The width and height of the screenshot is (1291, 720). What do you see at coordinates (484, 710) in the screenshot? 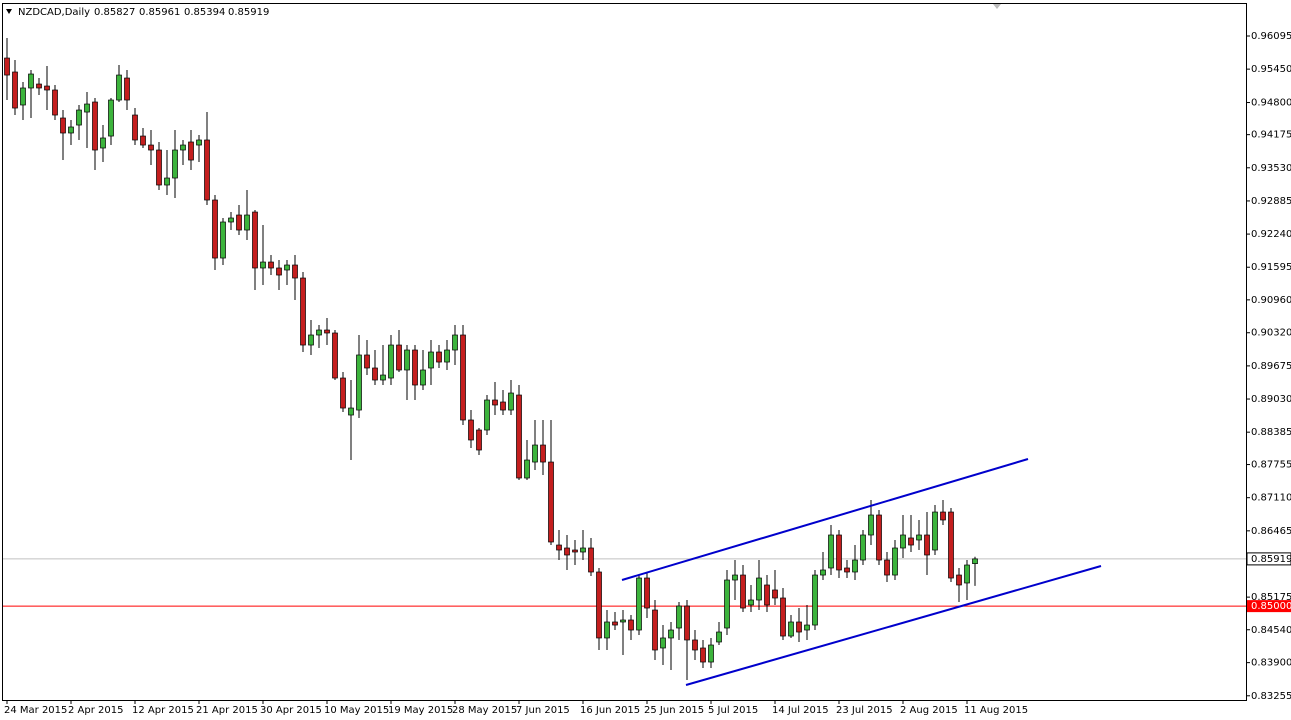
I see `x-tick-label: 28 May 2015` at bounding box center [484, 710].